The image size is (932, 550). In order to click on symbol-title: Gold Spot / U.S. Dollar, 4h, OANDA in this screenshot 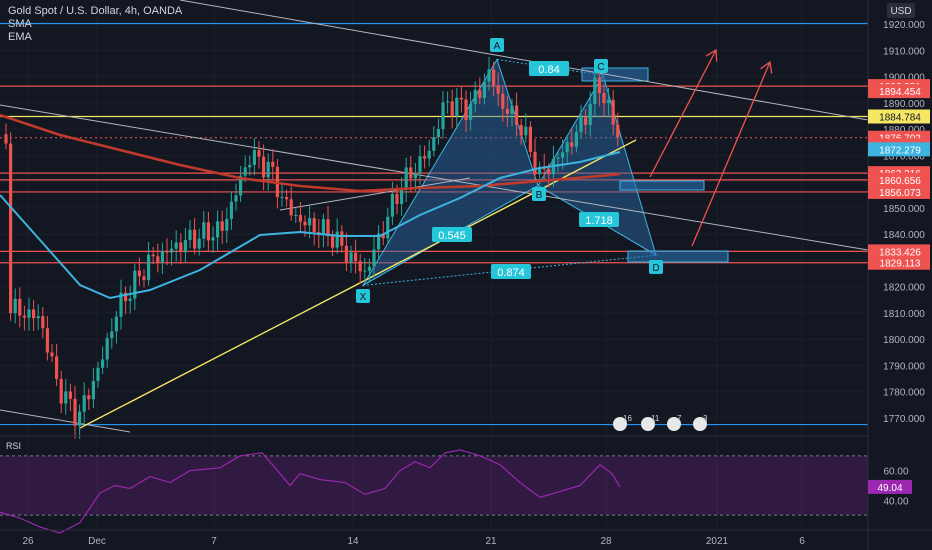, I will do `click(95, 11)`.